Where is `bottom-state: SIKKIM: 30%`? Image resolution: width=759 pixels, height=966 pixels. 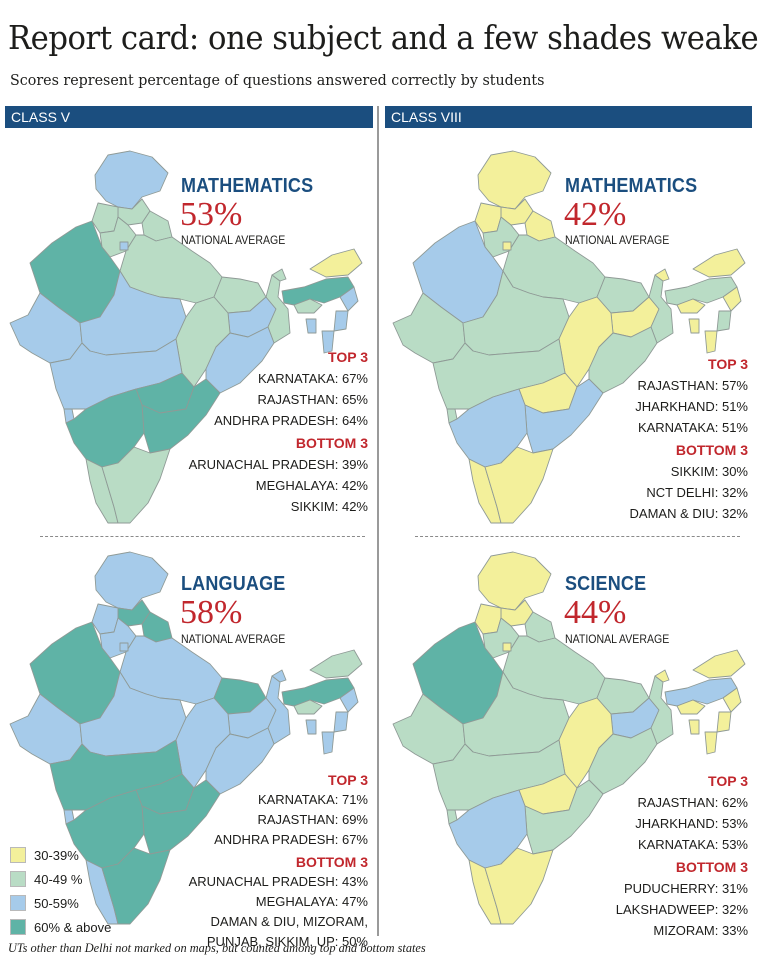
bottom-state: SIKKIM: 30% is located at coordinates (709, 471).